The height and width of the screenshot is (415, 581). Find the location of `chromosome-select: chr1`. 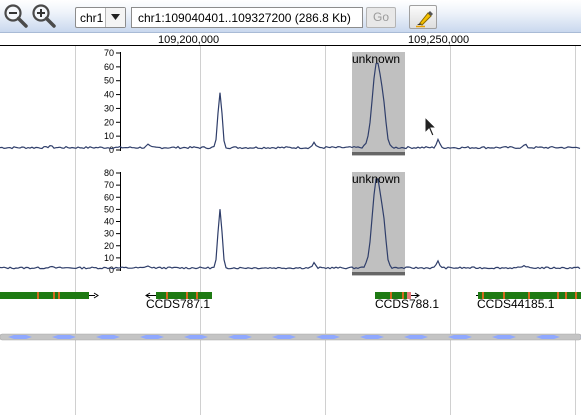

chromosome-select: chr1 is located at coordinates (100, 17).